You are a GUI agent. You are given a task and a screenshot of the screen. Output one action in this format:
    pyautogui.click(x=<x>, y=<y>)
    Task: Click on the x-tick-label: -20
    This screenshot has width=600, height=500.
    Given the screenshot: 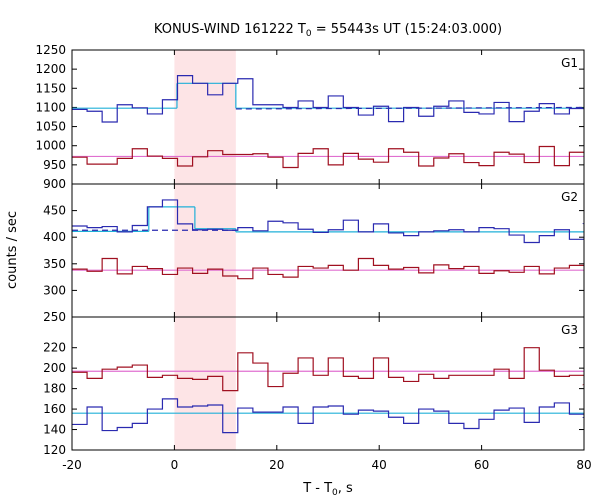 What is the action you would take?
    pyautogui.click(x=72, y=465)
    